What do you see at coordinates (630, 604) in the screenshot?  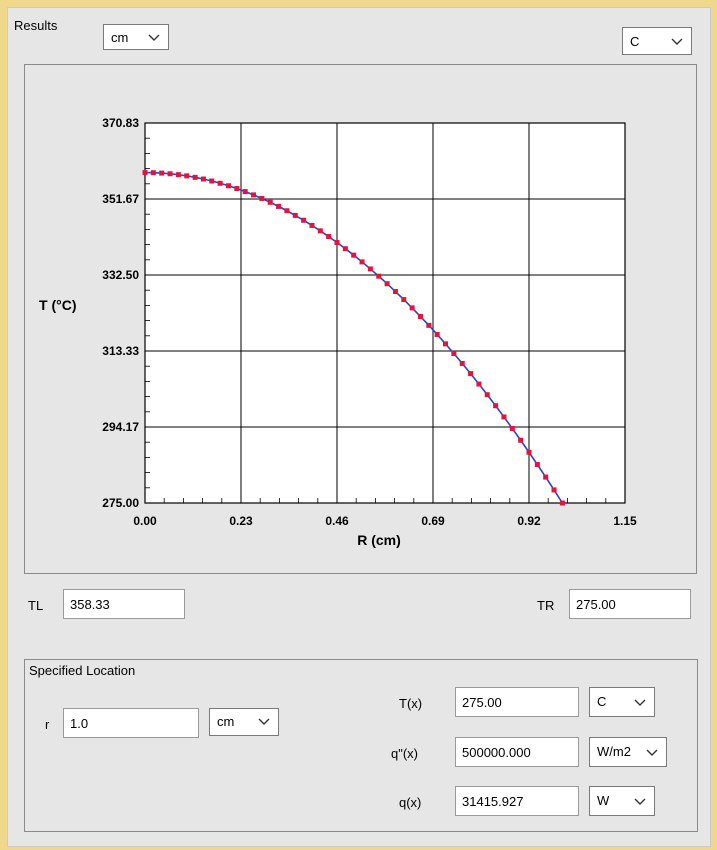 I see `tr-field` at bounding box center [630, 604].